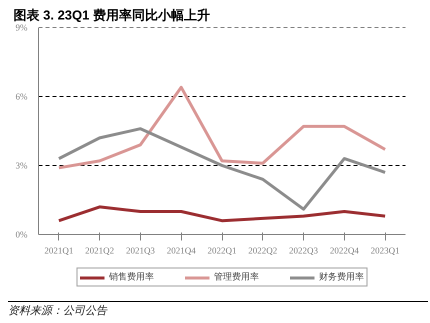 The image size is (430, 323). What do you see at coordinates (59, 251) in the screenshot?
I see `x-tick-label: 2021Q1` at bounding box center [59, 251].